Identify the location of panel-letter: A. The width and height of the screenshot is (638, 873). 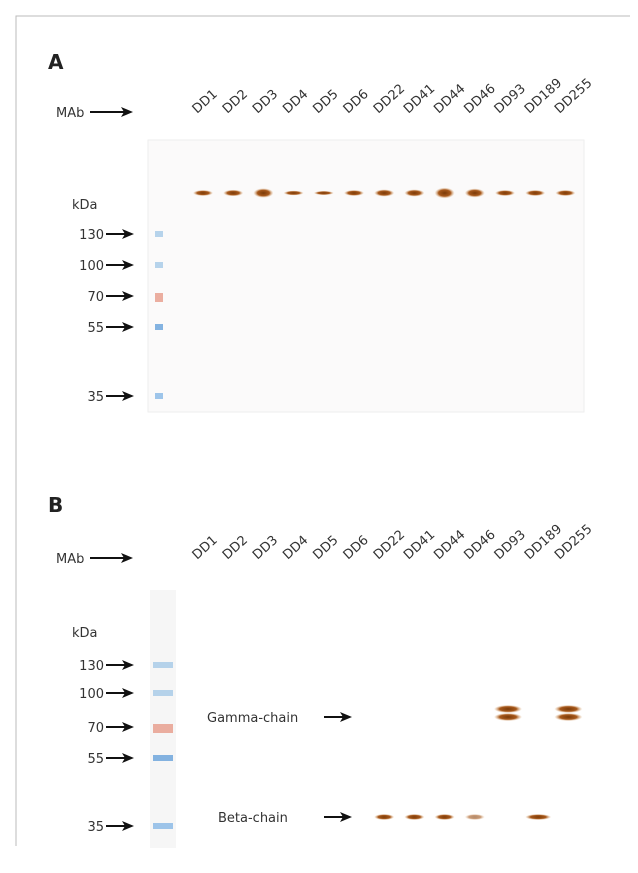
(56, 62).